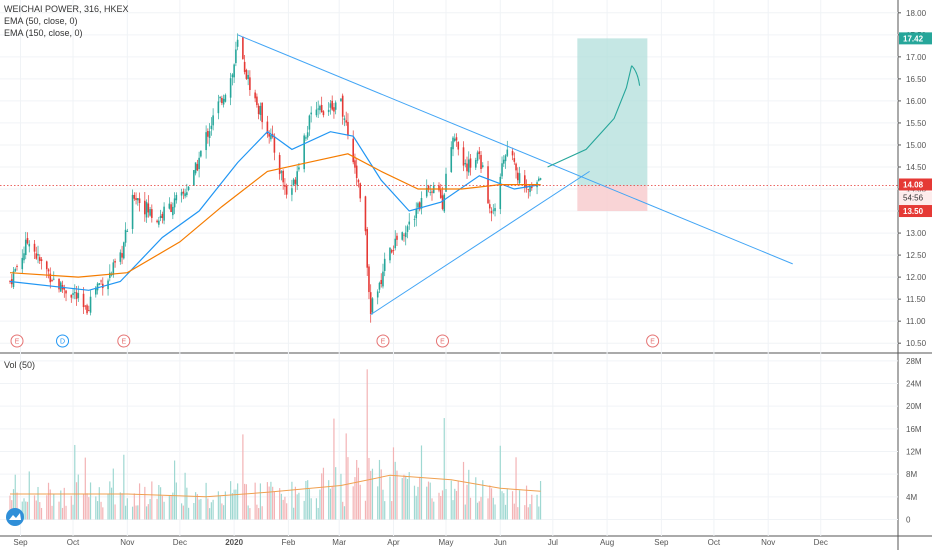  What do you see at coordinates (19, 365) in the screenshot?
I see `volume-legend: Vol (50)` at bounding box center [19, 365].